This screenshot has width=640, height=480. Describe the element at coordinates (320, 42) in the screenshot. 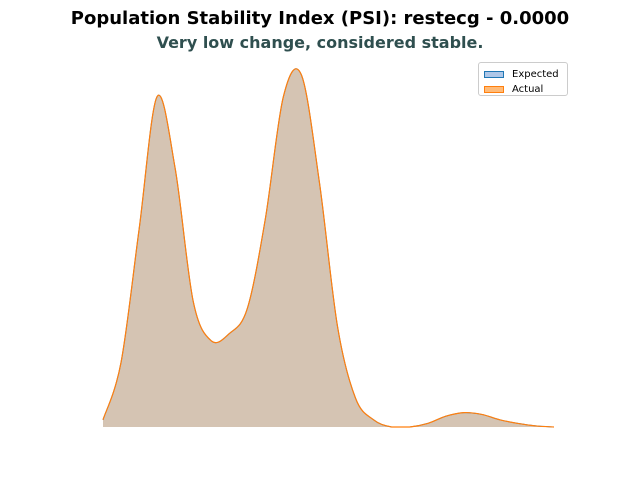

I see `chart-subtitle: Very low change, considered stable.` at that location.